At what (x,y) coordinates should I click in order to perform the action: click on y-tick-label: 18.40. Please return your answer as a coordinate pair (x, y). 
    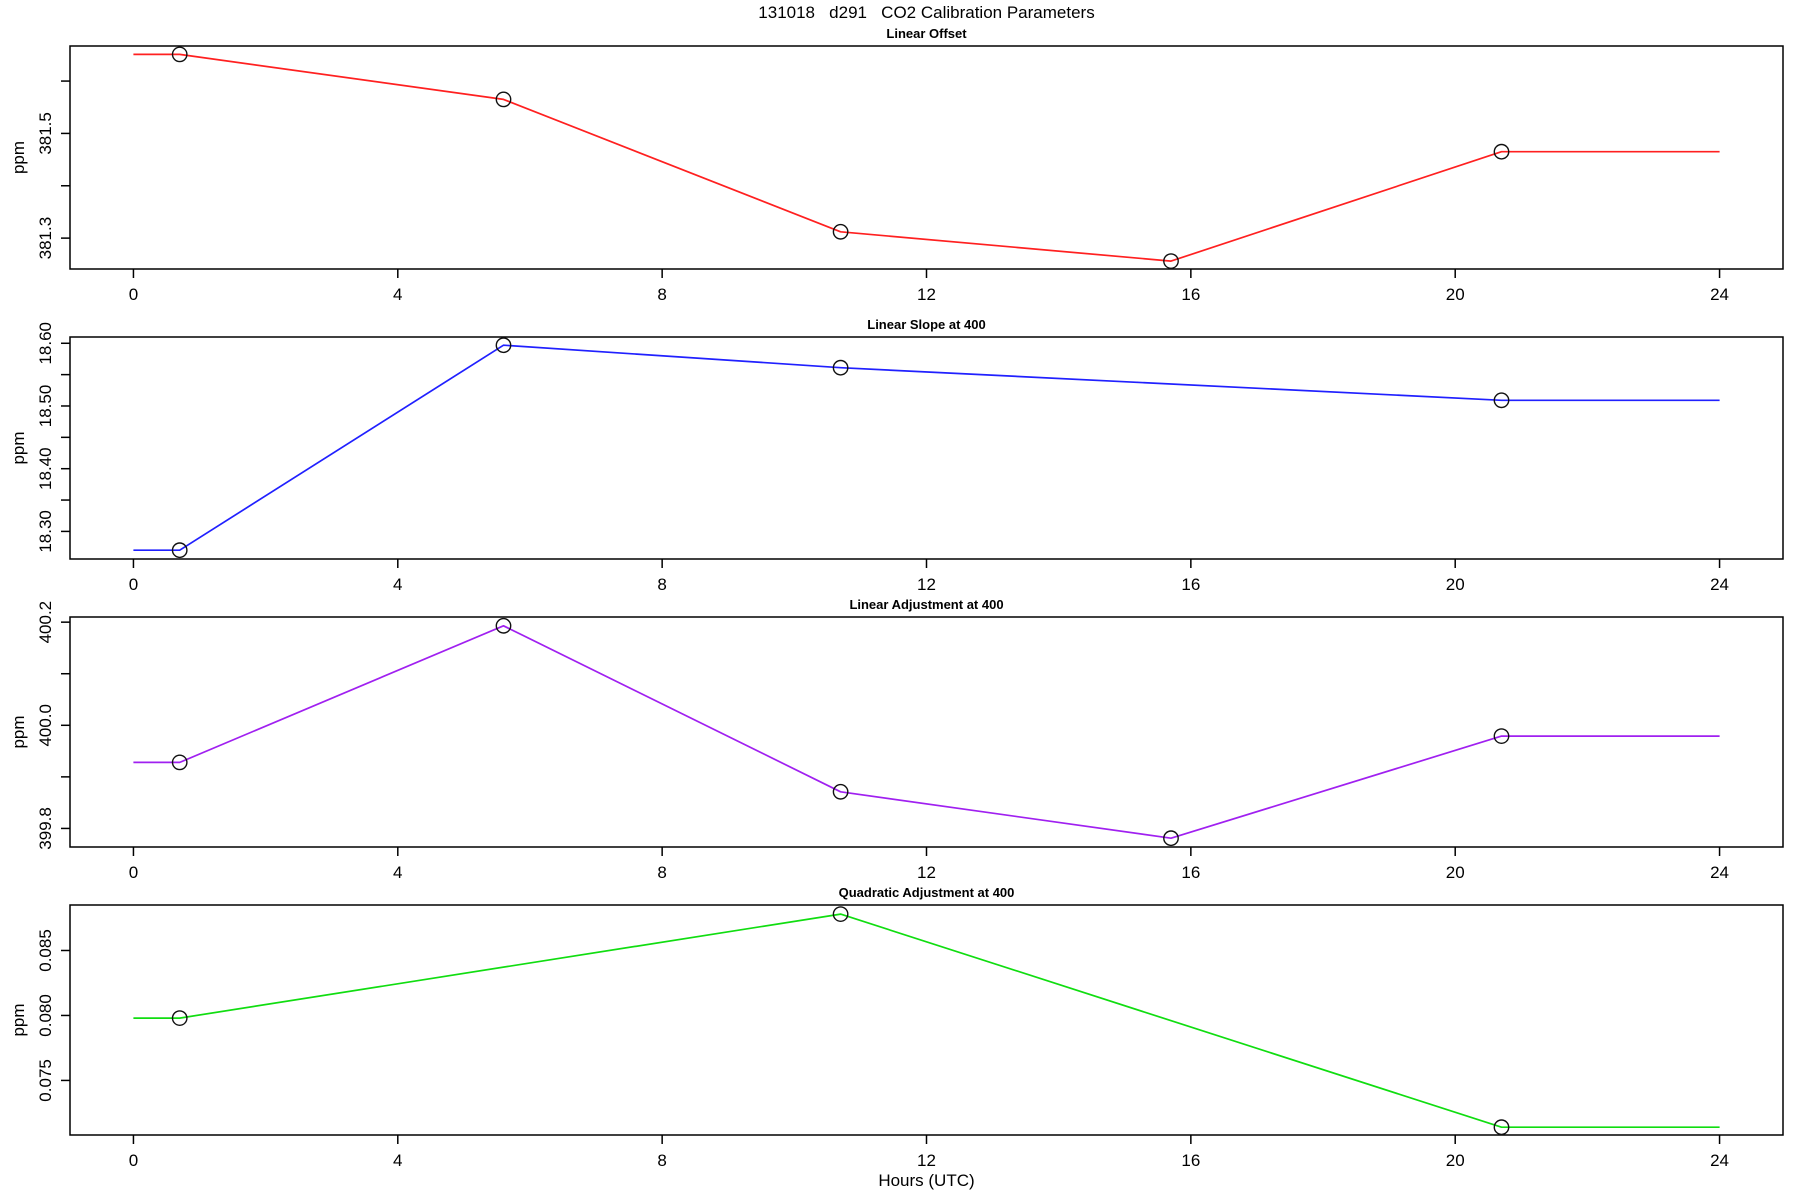
    Looking at the image, I should click on (45, 468).